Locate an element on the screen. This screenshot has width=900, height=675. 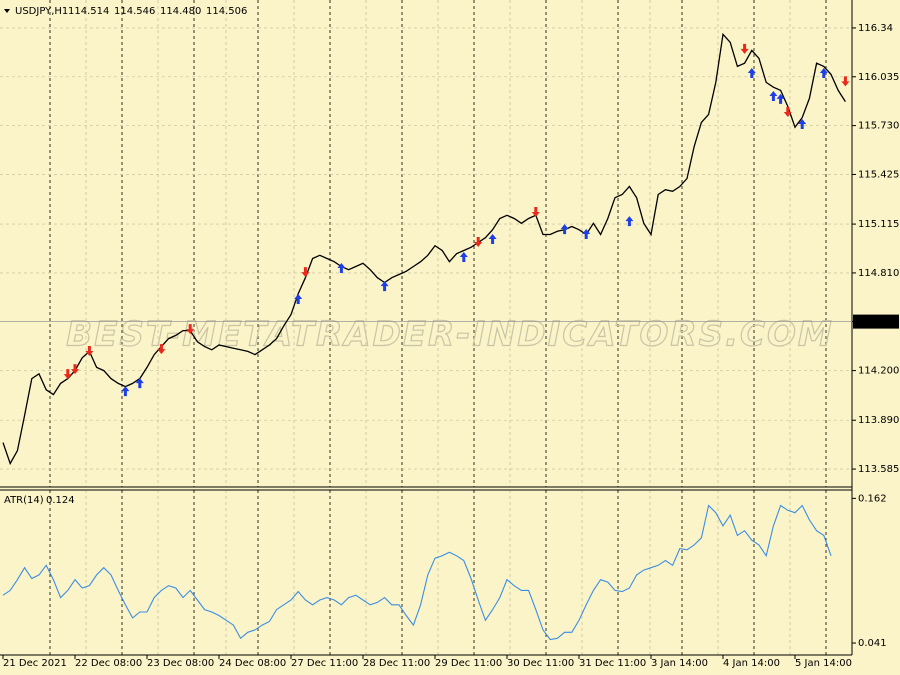
open: 114.514 is located at coordinates (88, 11).